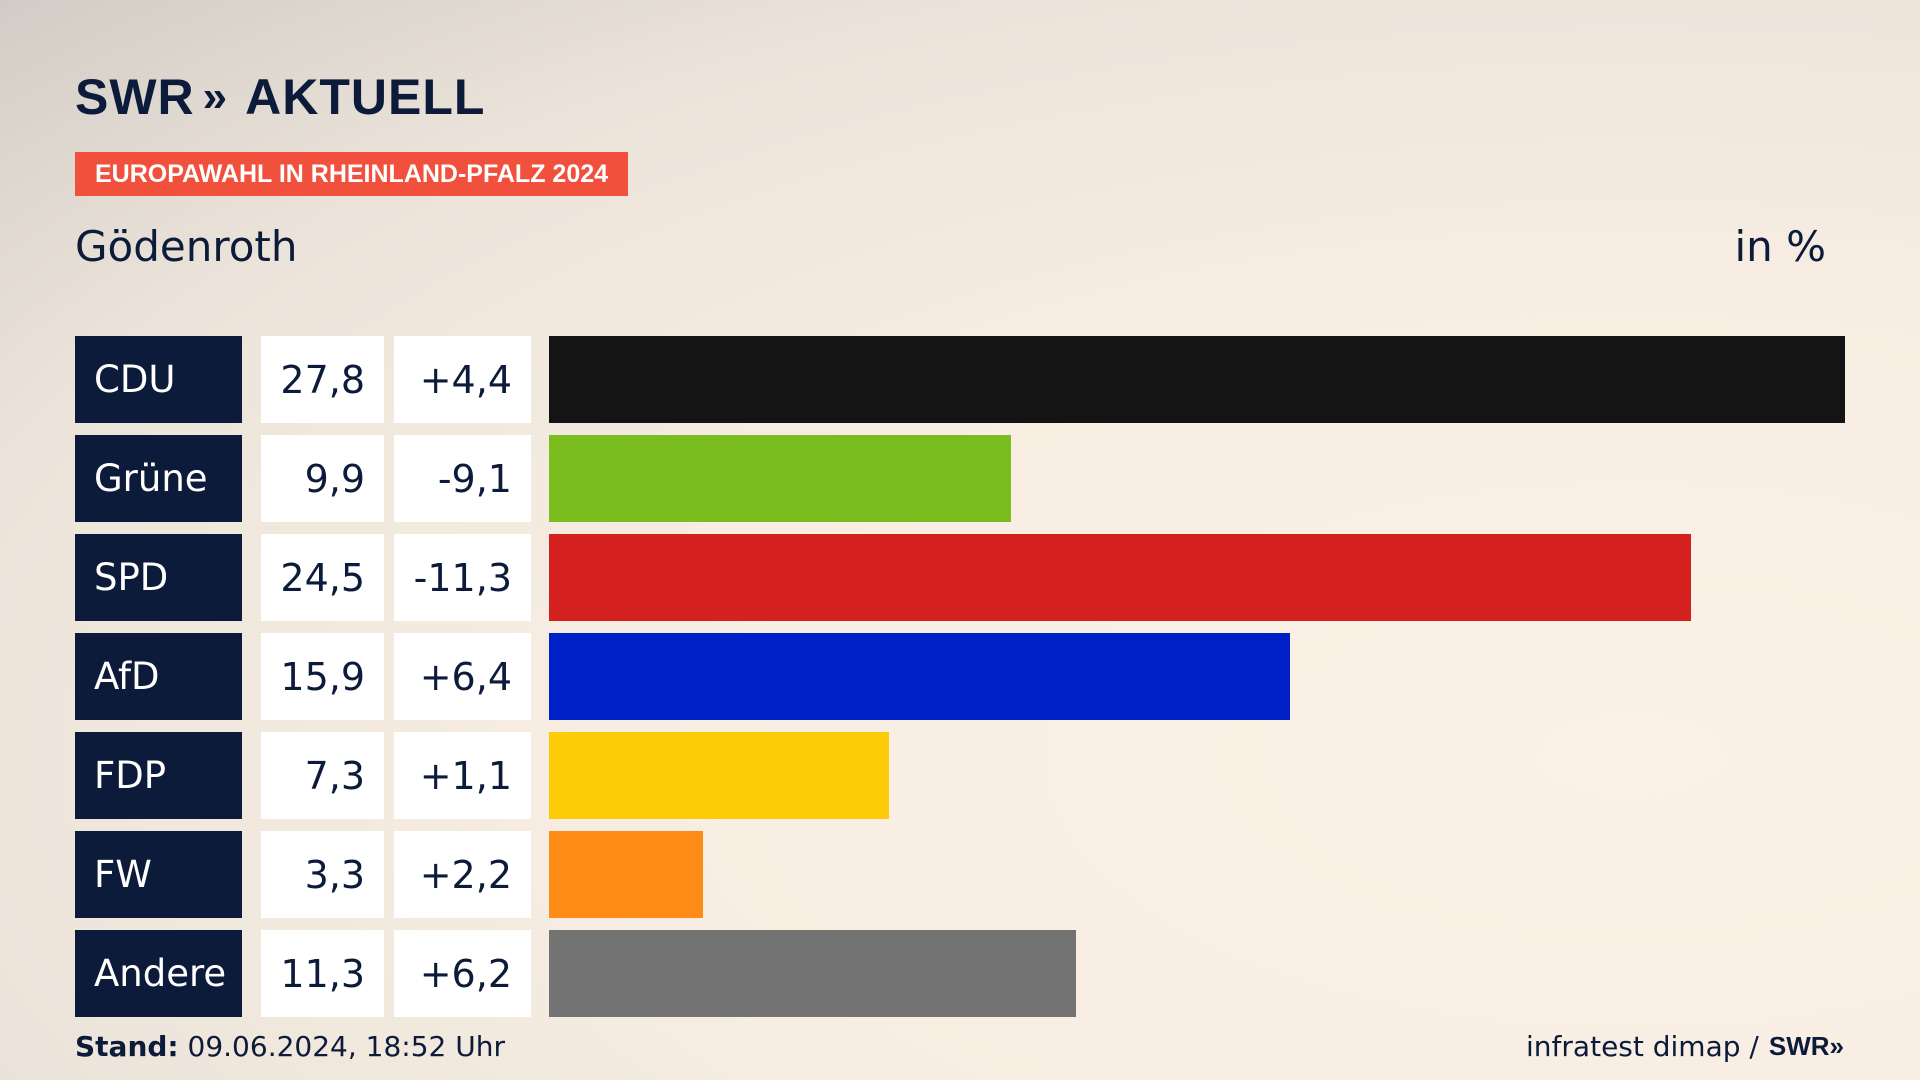 This screenshot has height=1080, width=1920. Describe the element at coordinates (322, 478) in the screenshot. I see `vote-share-label: 9,9` at that location.